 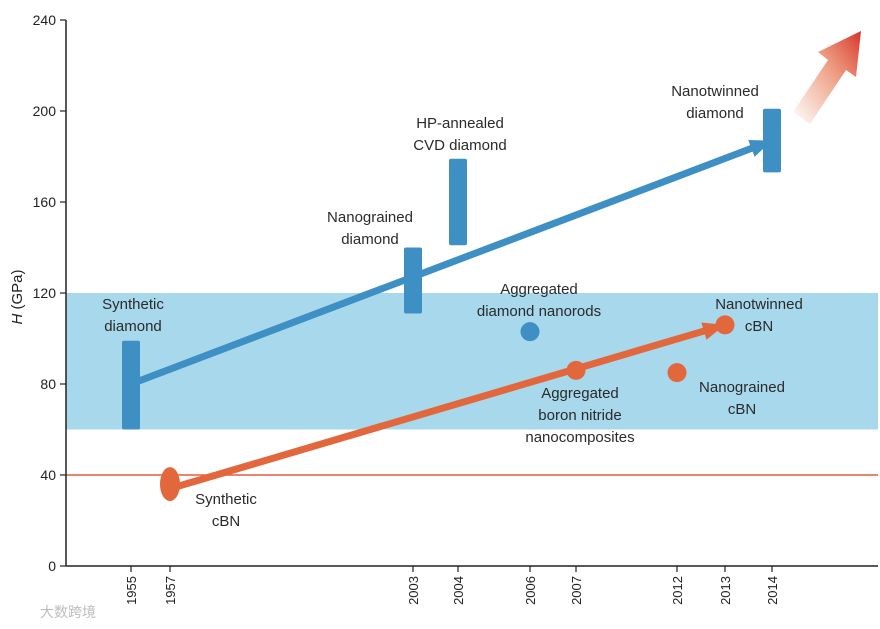 I want to click on label-aggregated-boron-nitride: Aggregated boron nitride nanocomposites, so click(x=579, y=415).